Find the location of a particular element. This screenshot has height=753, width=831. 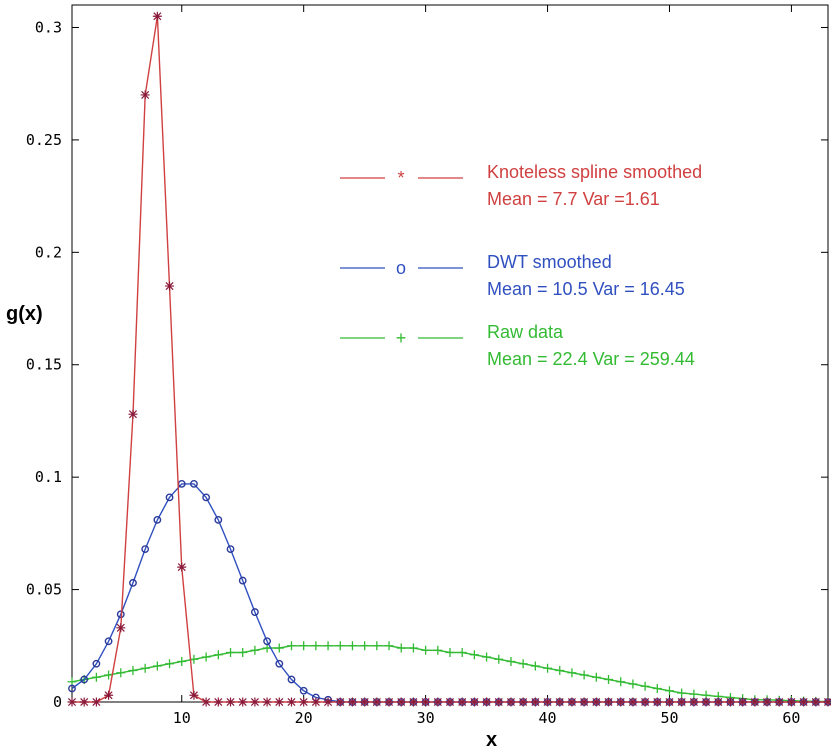

x-tick-label: 50 is located at coordinates (669, 718).